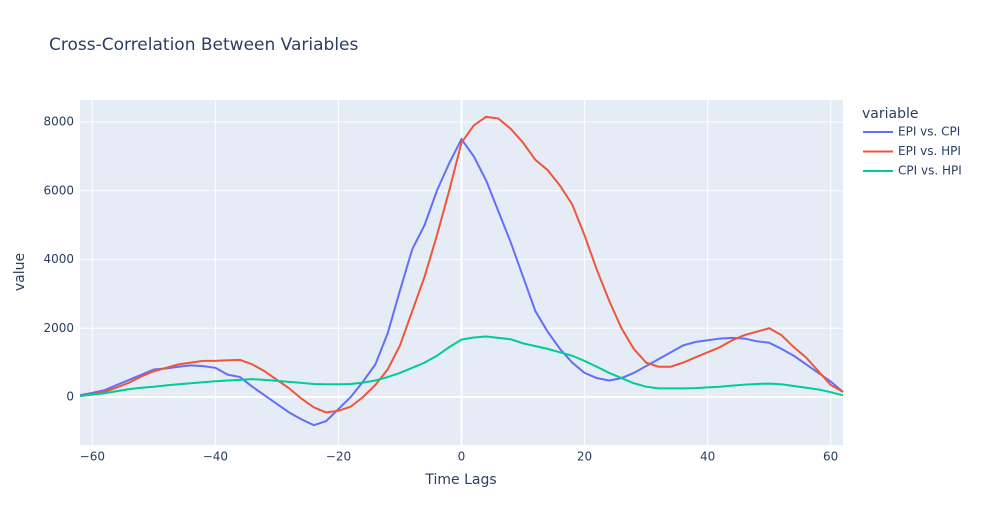 Image resolution: width=984 pixels, height=529 pixels. What do you see at coordinates (584, 457) in the screenshot?
I see `x-tick-label: 20` at bounding box center [584, 457].